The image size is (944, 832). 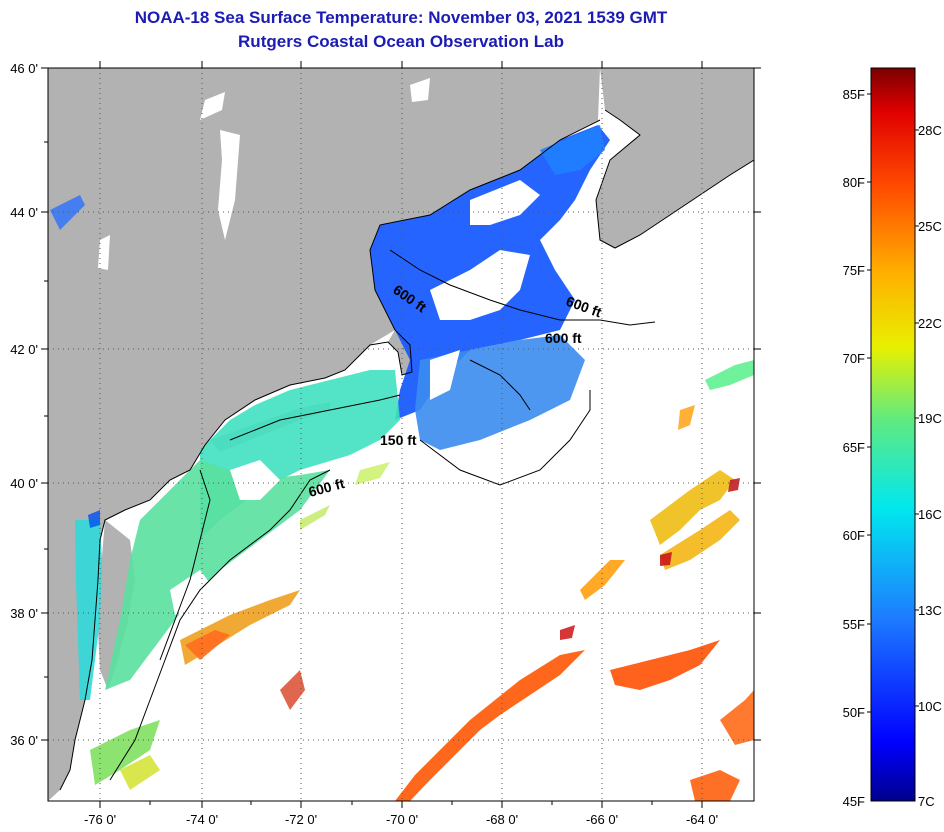 What do you see at coordinates (24, 212) in the screenshot?
I see `lat-label: 44 0'` at bounding box center [24, 212].